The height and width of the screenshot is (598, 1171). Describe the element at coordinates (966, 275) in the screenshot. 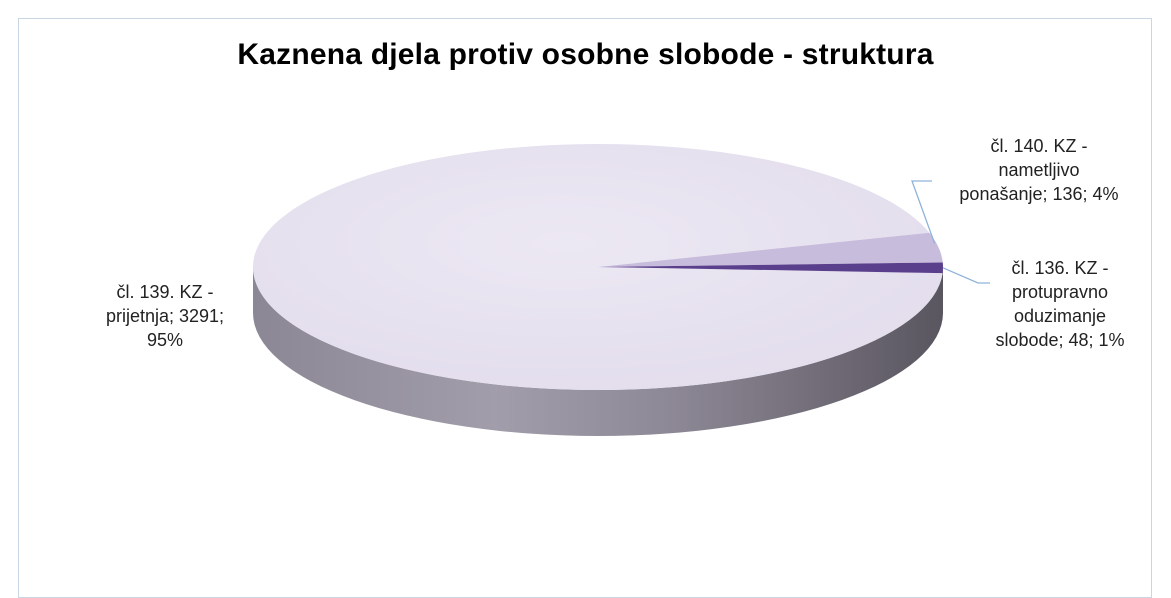

I see `leader-line-protupravno` at that location.